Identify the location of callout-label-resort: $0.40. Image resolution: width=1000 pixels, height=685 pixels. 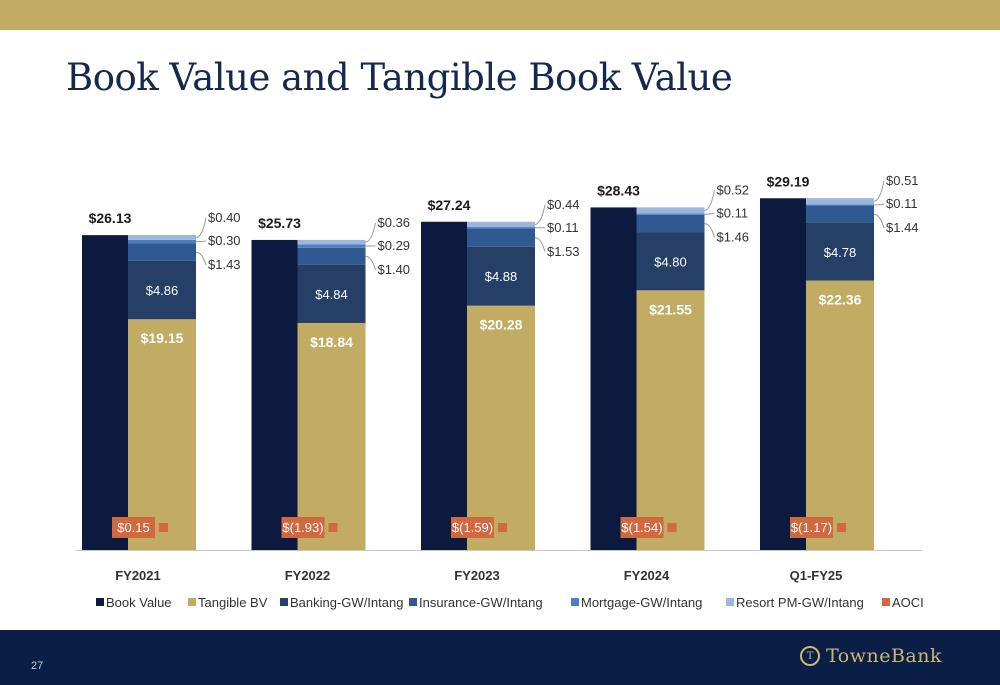
(224, 217).